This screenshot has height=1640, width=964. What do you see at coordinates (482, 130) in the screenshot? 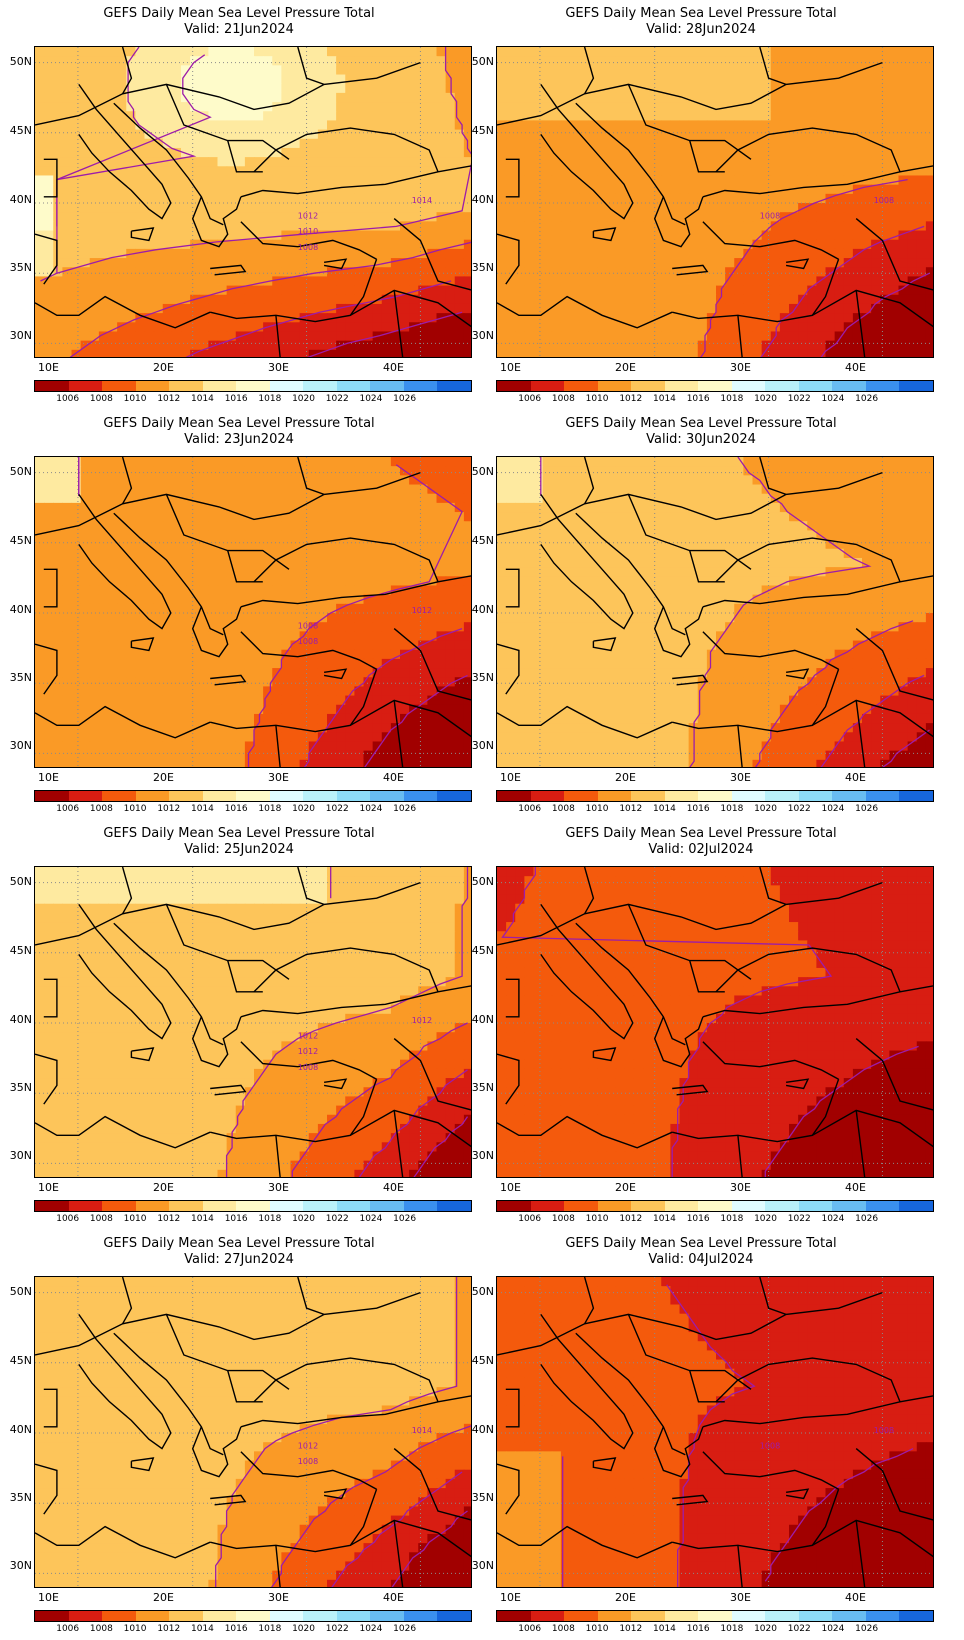
I see `latitude-label: 45N` at bounding box center [482, 130].